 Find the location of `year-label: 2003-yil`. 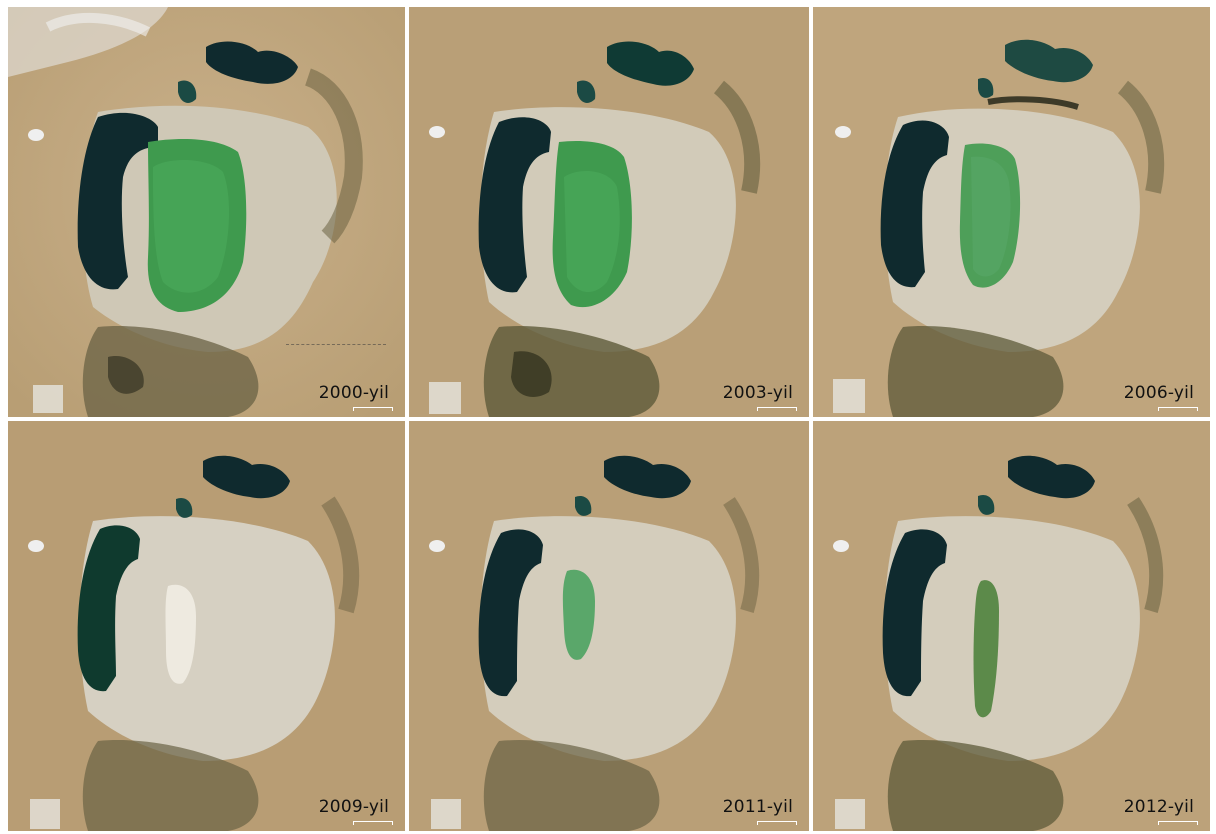

year-label: 2003-yil is located at coordinates (757, 393).